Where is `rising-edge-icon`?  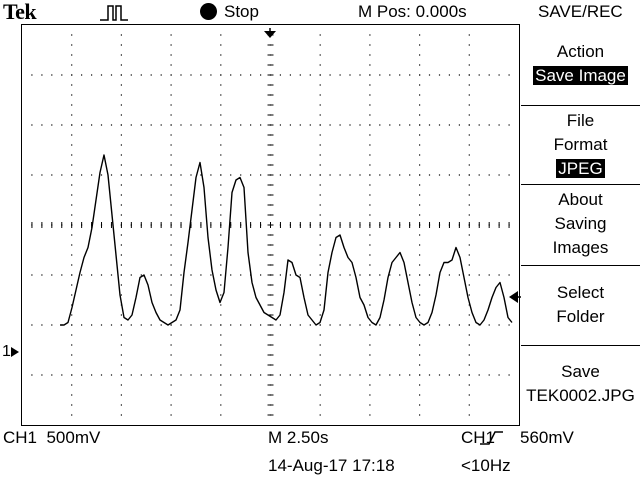 rising-edge-icon is located at coordinates (491, 438).